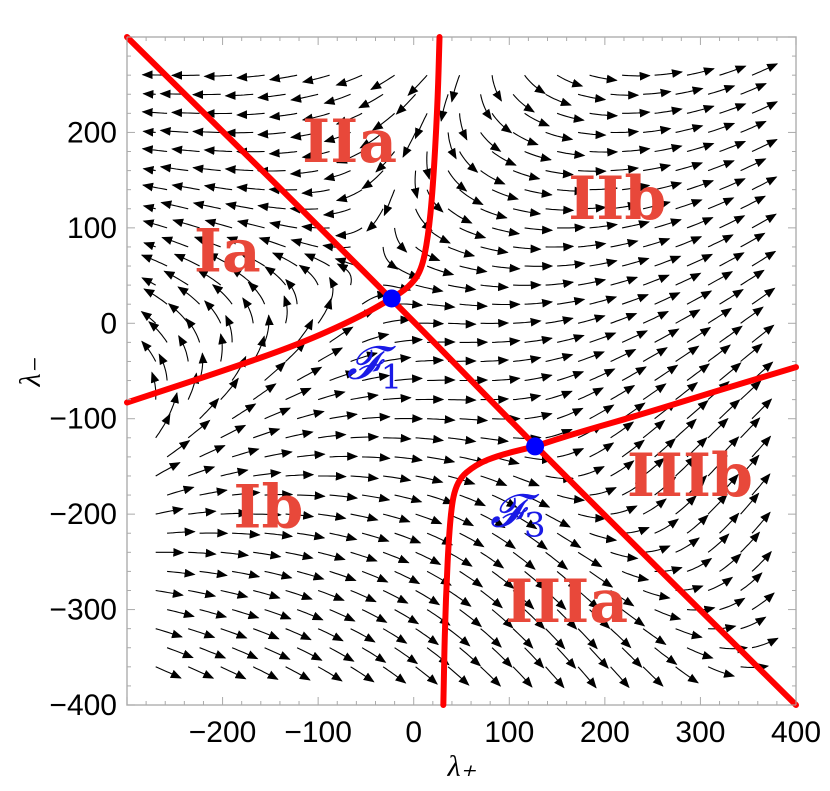 This screenshot has width=830, height=791. I want to click on x-tick-label: −100, so click(318, 732).